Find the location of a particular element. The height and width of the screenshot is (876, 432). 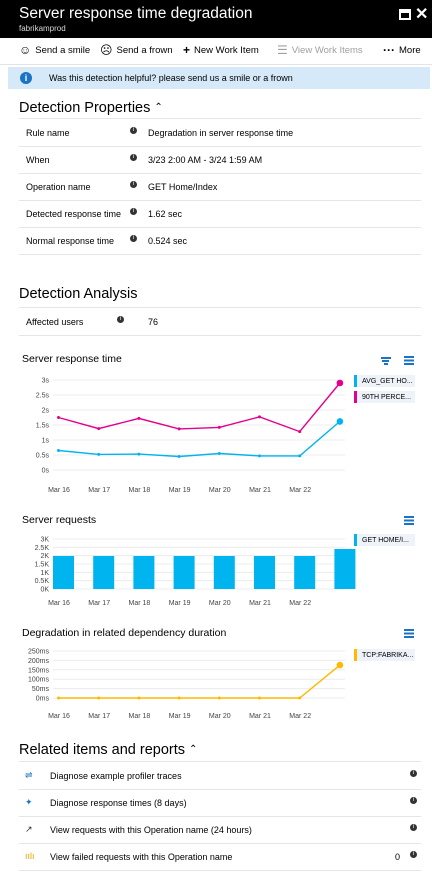

close-icon: ✕ is located at coordinates (422, 14).